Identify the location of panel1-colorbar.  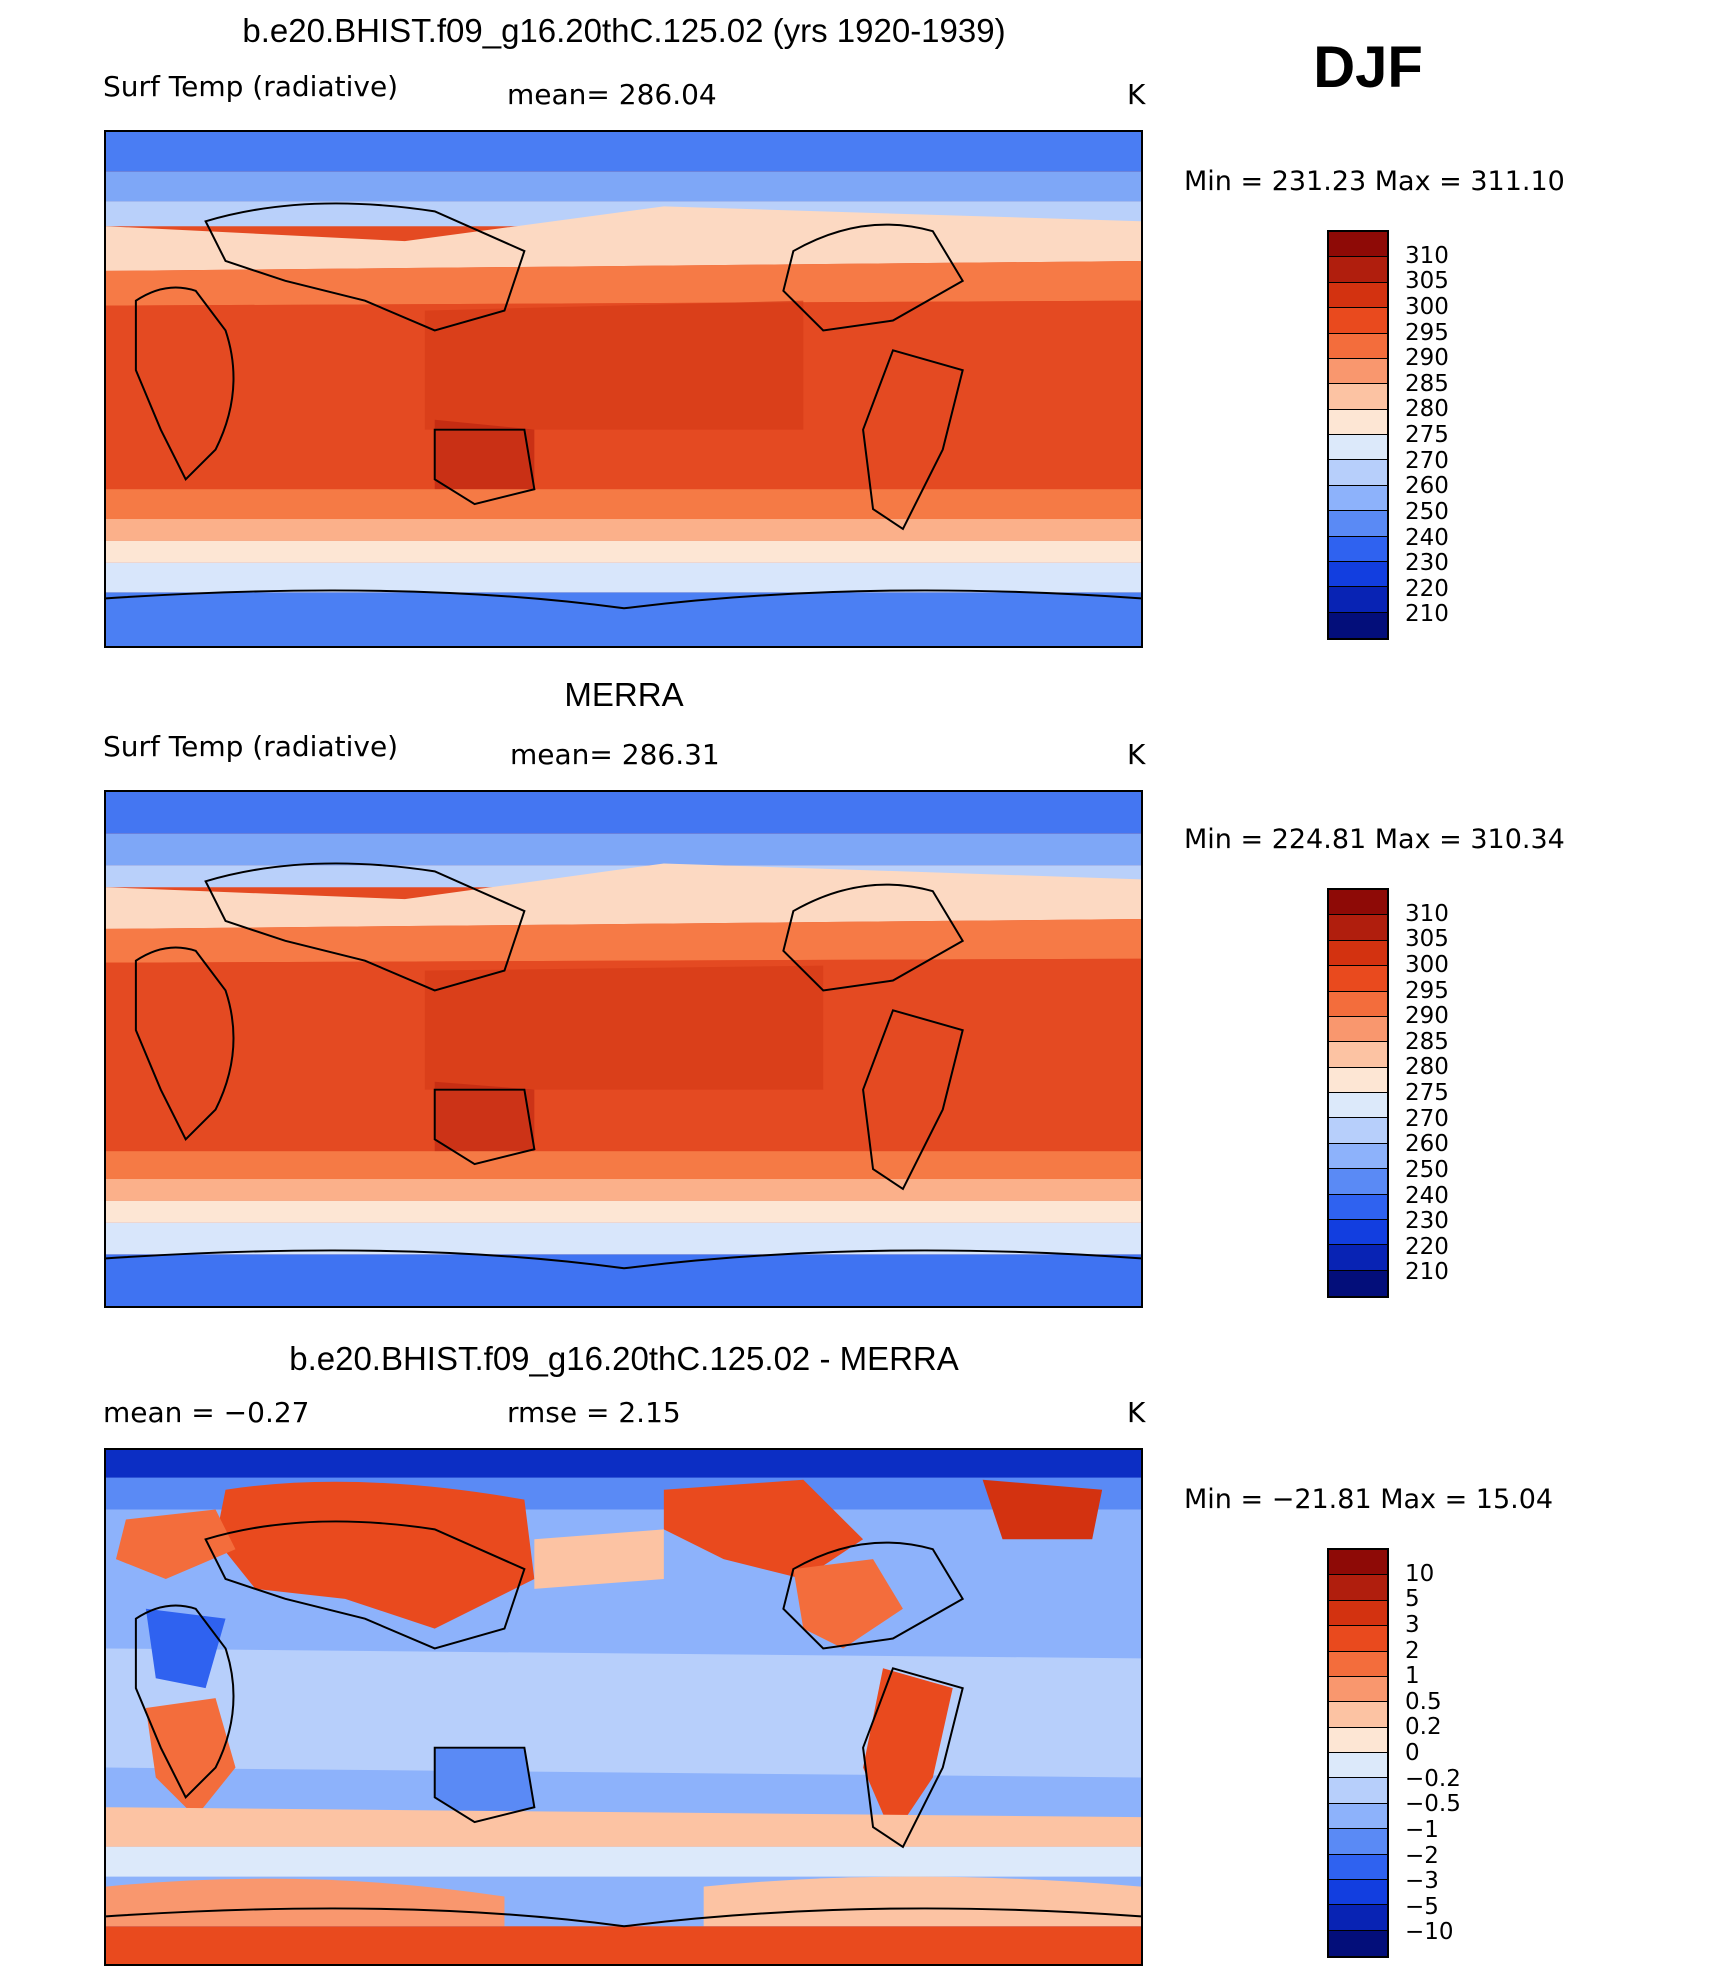
(1358, 435).